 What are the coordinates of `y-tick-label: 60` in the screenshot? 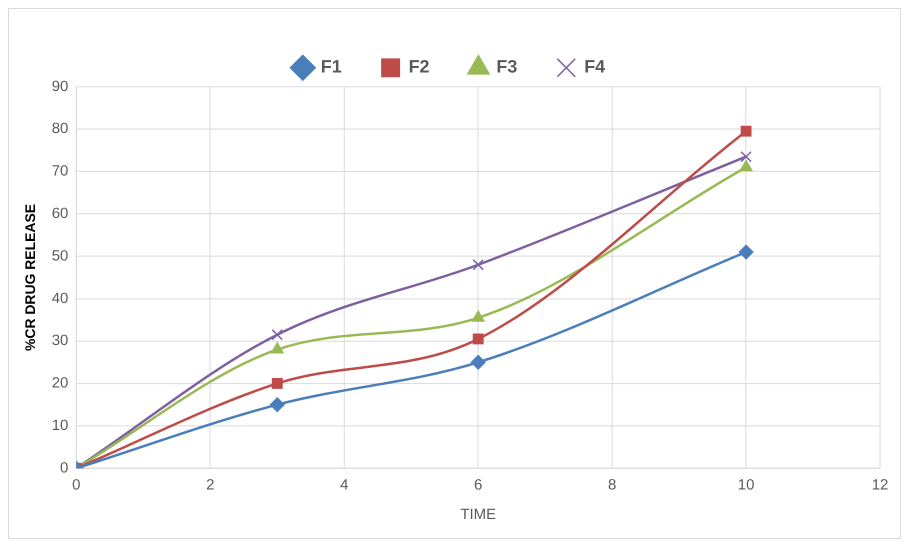 It's located at (60, 213).